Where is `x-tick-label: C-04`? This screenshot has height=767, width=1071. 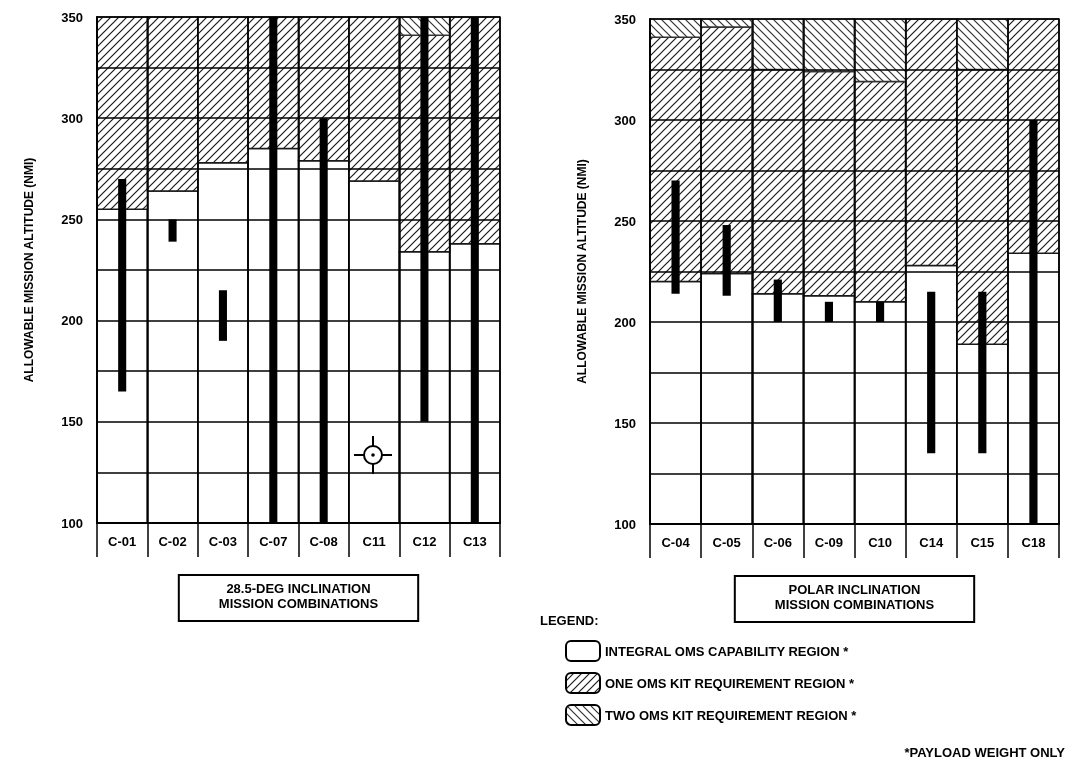 x-tick-label: C-04 is located at coordinates (676, 542).